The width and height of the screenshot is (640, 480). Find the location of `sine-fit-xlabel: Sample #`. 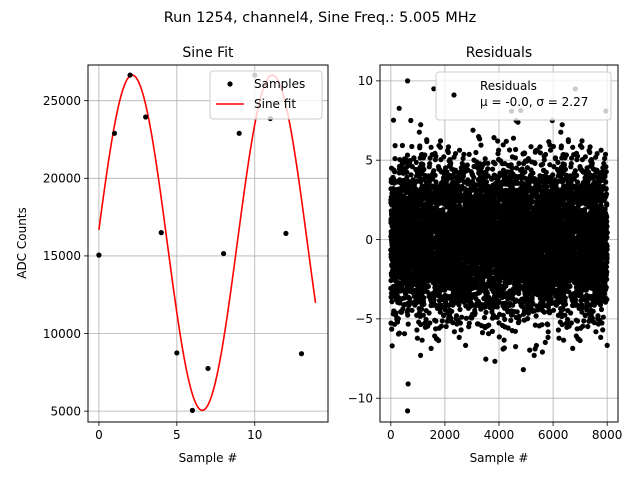

sine-fit-xlabel: Sample # is located at coordinates (208, 458).